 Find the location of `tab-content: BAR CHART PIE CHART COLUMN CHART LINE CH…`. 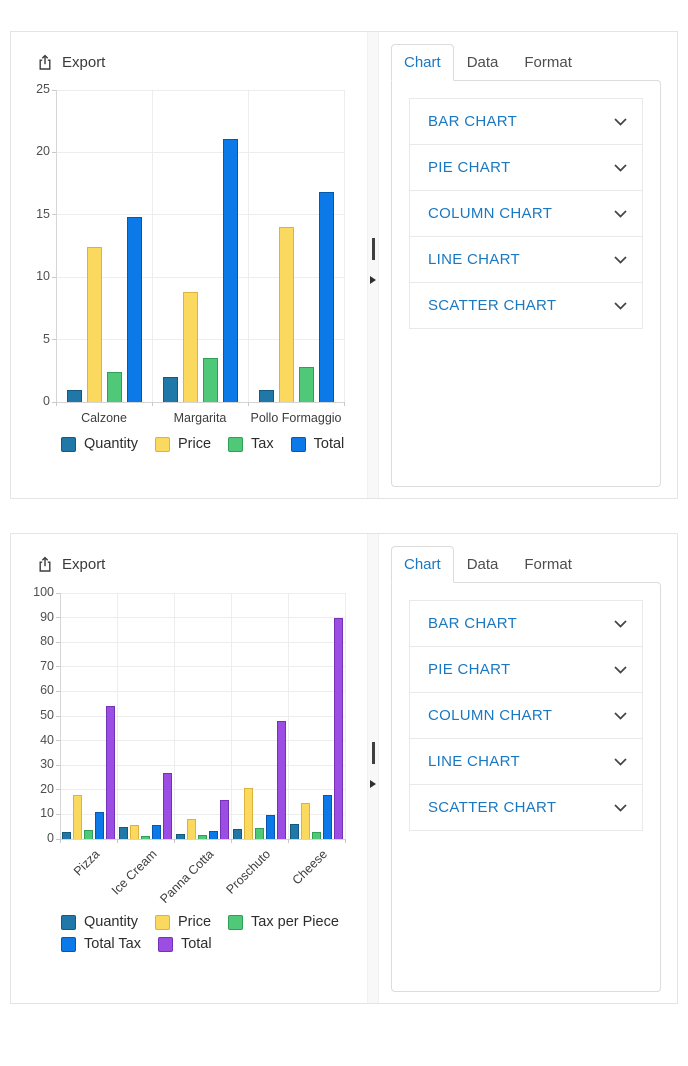

tab-content: BAR CHART PIE CHART COLUMN CHART LINE CH… is located at coordinates (526, 283).